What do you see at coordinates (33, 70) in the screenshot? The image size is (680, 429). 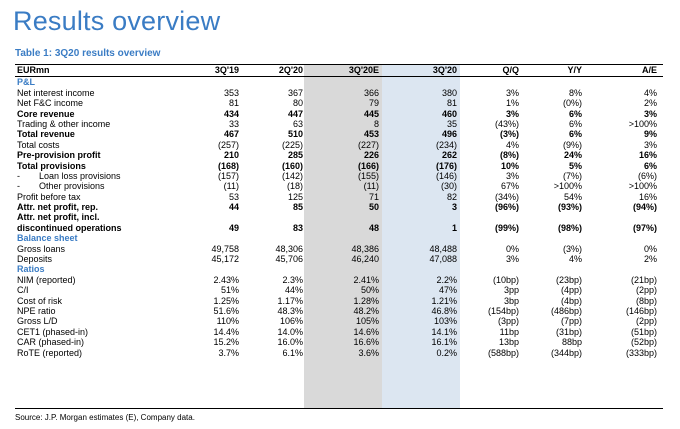 I see `header-label: EURmn` at bounding box center [33, 70].